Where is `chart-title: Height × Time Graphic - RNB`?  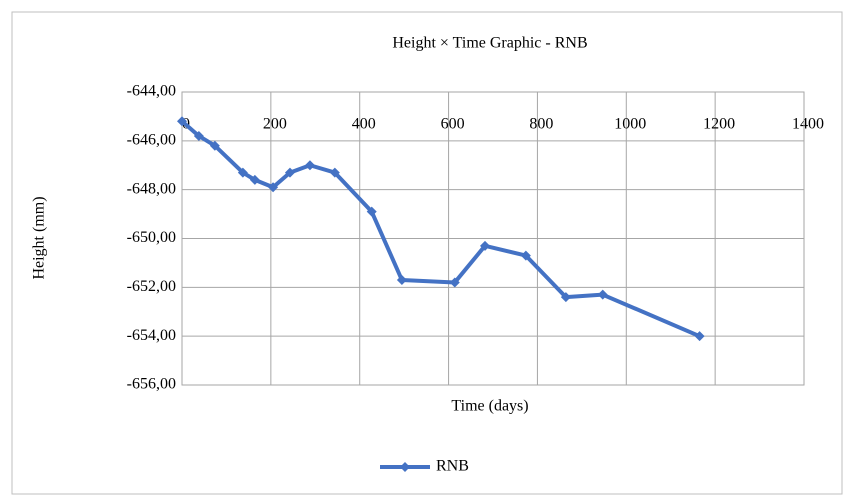 chart-title: Height × Time Graphic - RNB is located at coordinates (489, 43).